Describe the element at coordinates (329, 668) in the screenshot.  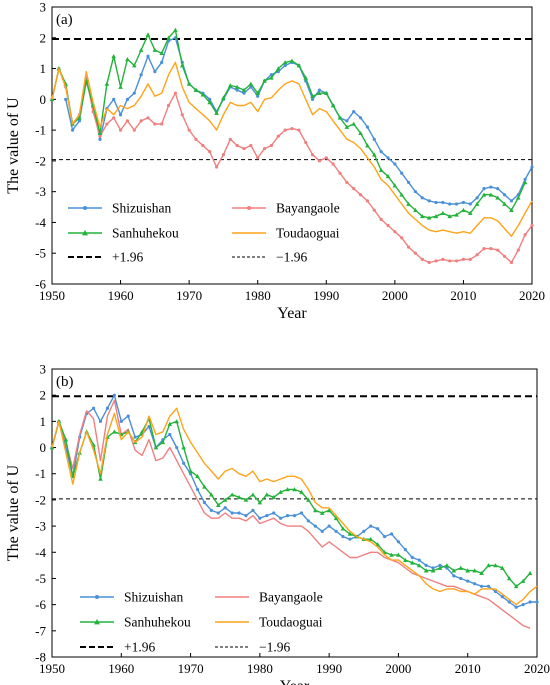
I see `x-tick-label: 1990` at that location.